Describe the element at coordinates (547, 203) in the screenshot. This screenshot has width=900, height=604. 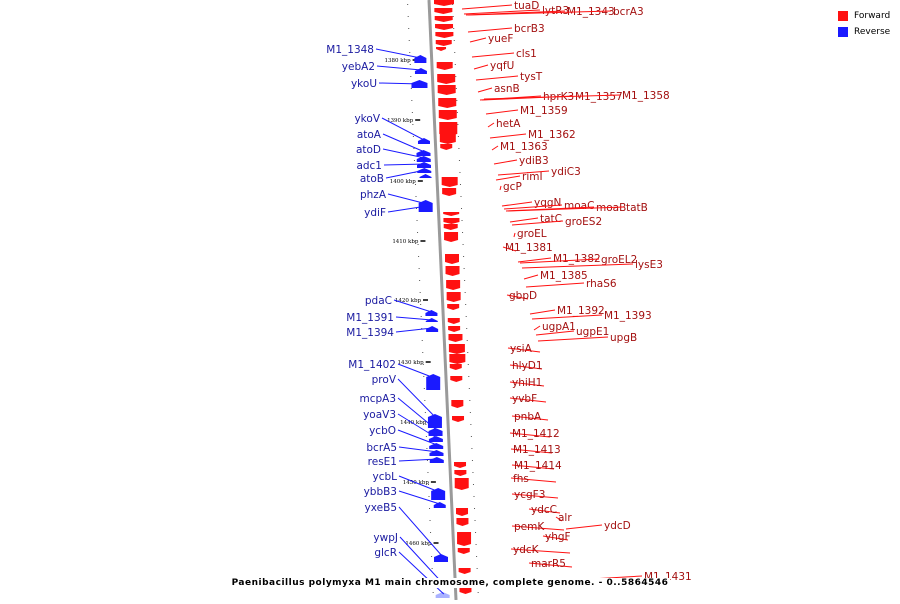
I see `forward-gene-label: yqgN` at that location.